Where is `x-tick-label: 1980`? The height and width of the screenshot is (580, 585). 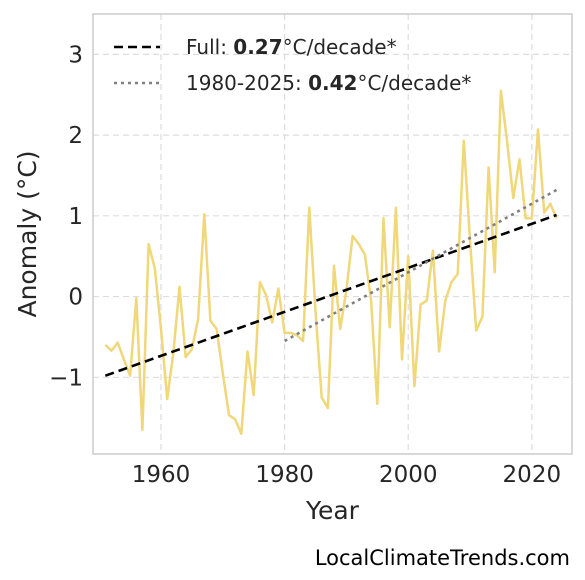
x-tick-label: 1980 is located at coordinates (284, 475).